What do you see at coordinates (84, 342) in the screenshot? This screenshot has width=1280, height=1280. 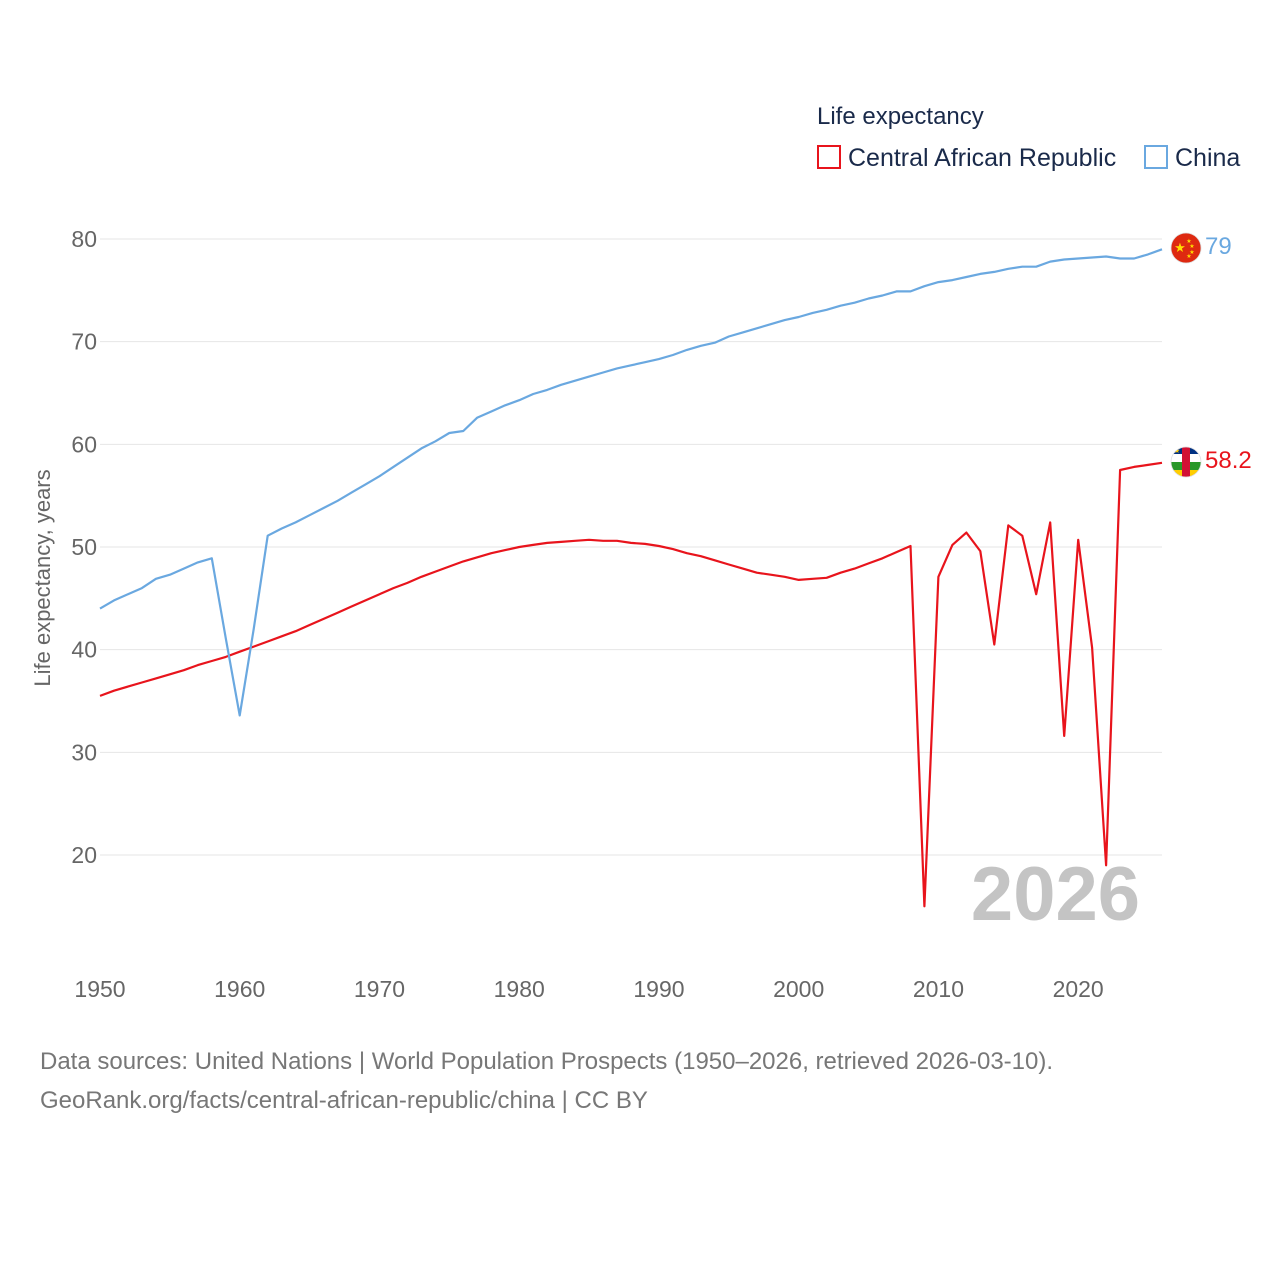 I see `y-tick-label: 70` at bounding box center [84, 342].